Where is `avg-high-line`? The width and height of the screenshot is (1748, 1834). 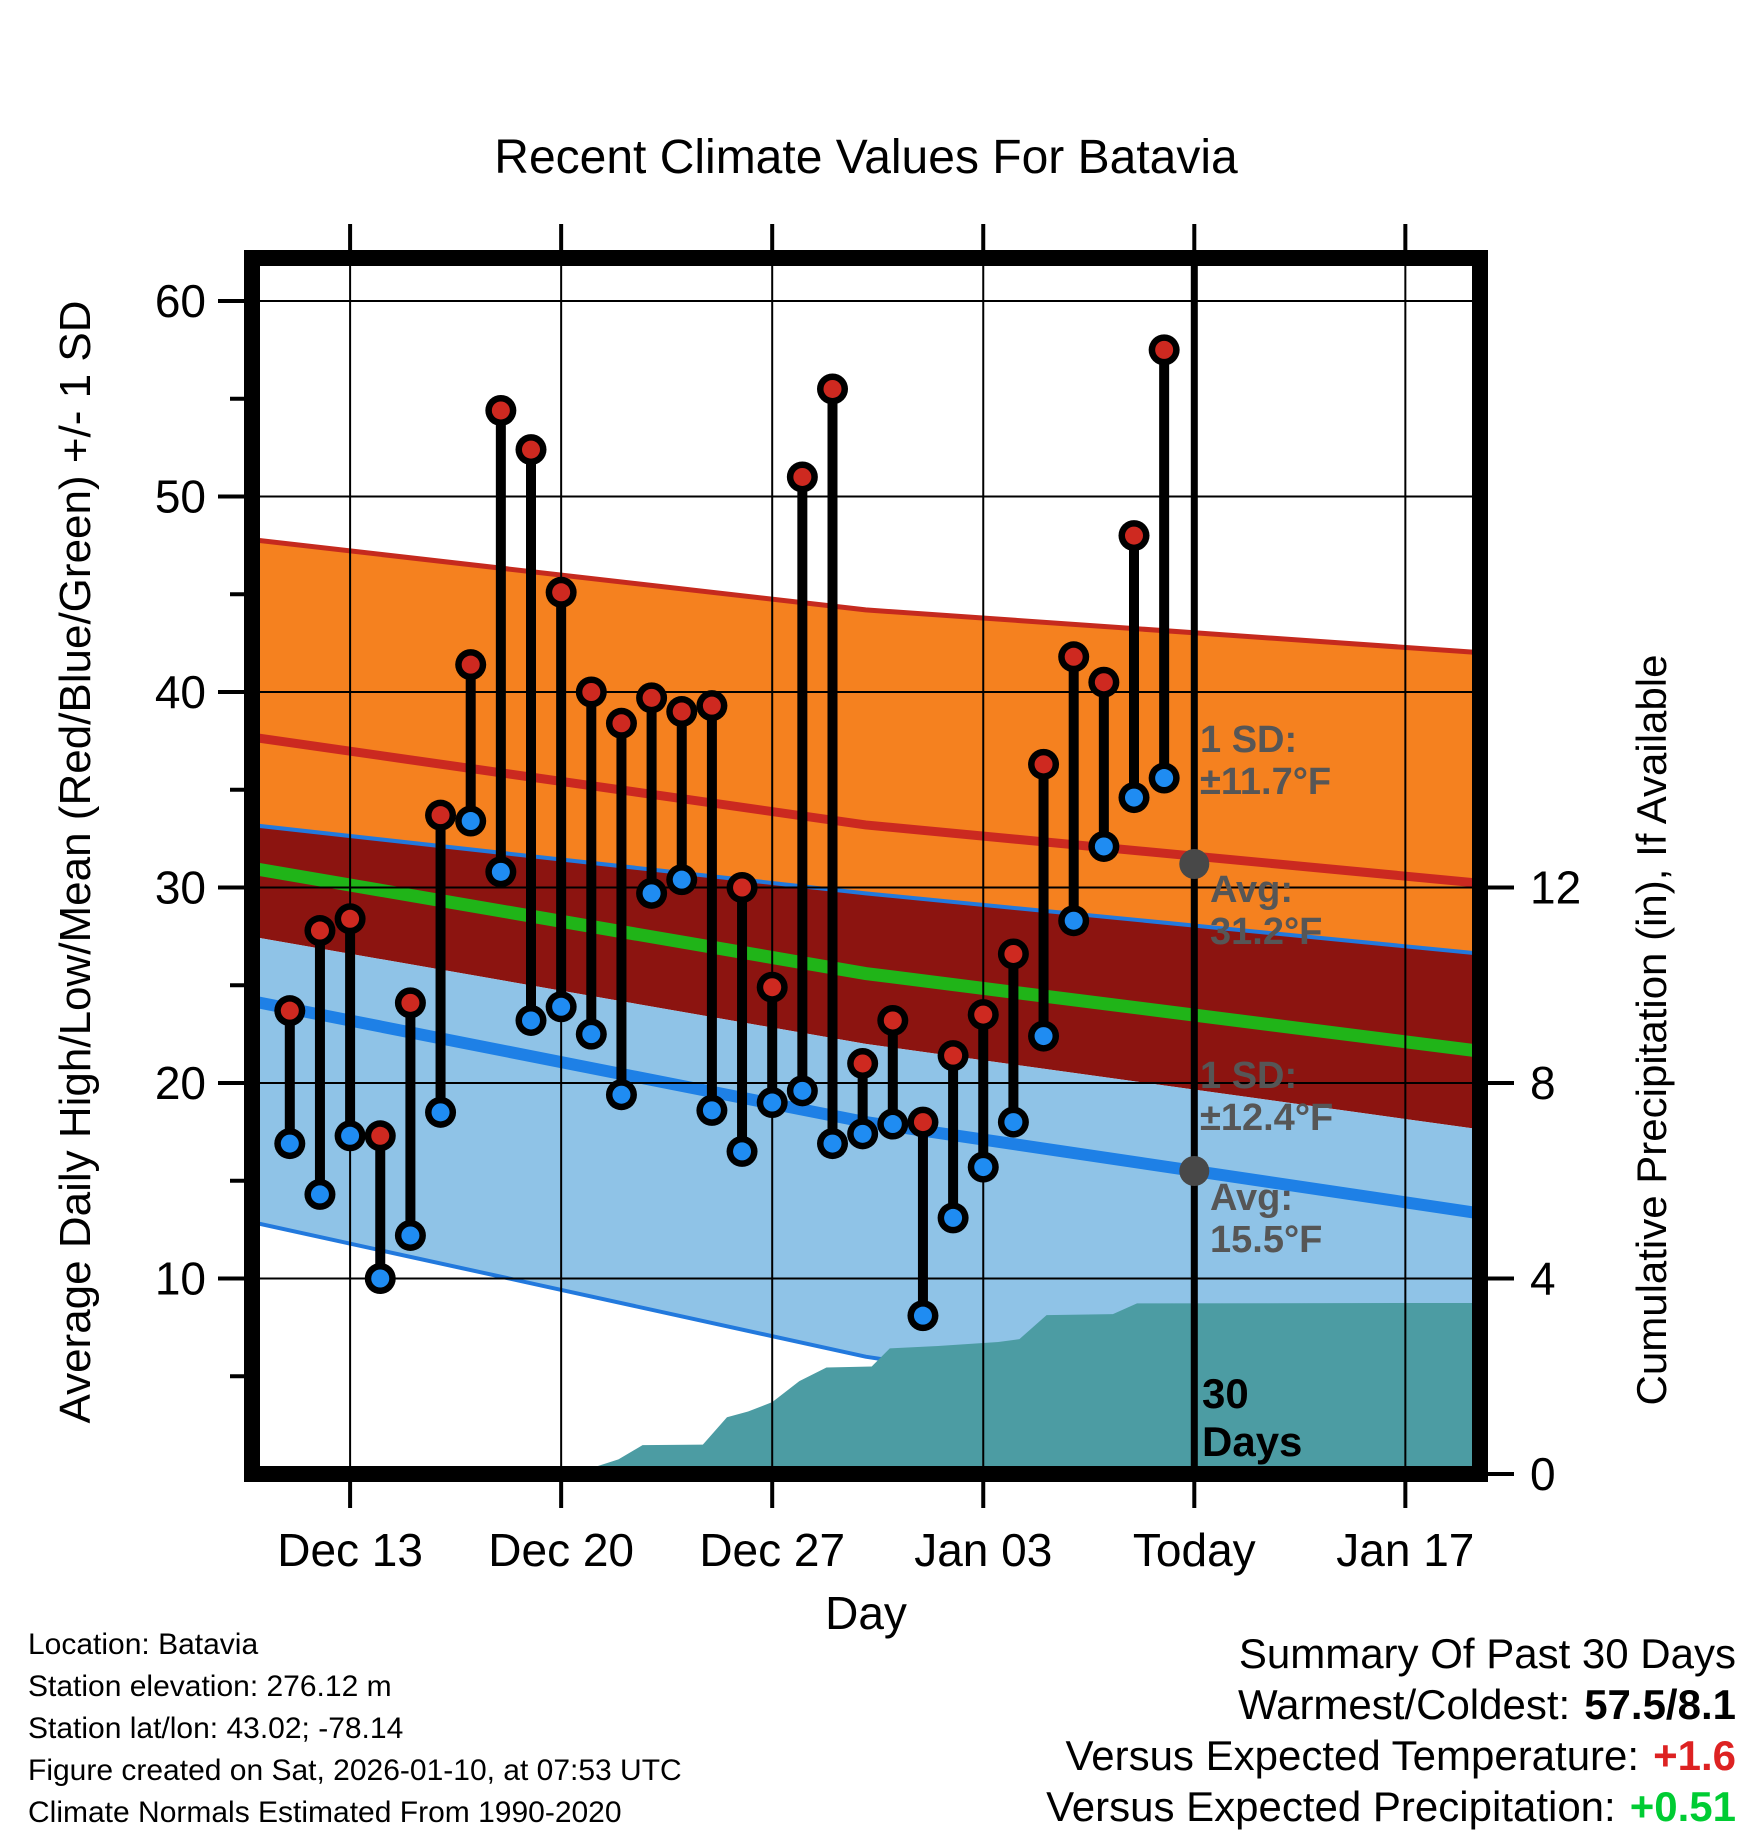 avg-high-line is located at coordinates (866, 810).